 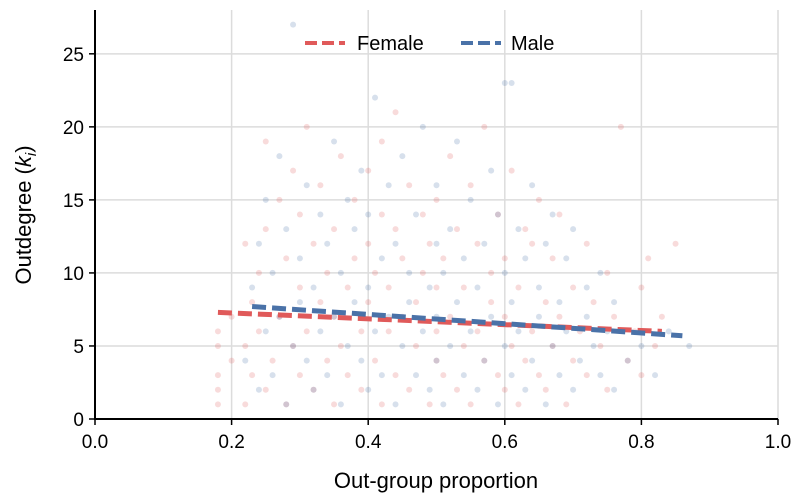 What do you see at coordinates (23, 161) in the screenshot?
I see `y-axis-label-variable: k` at bounding box center [23, 161].